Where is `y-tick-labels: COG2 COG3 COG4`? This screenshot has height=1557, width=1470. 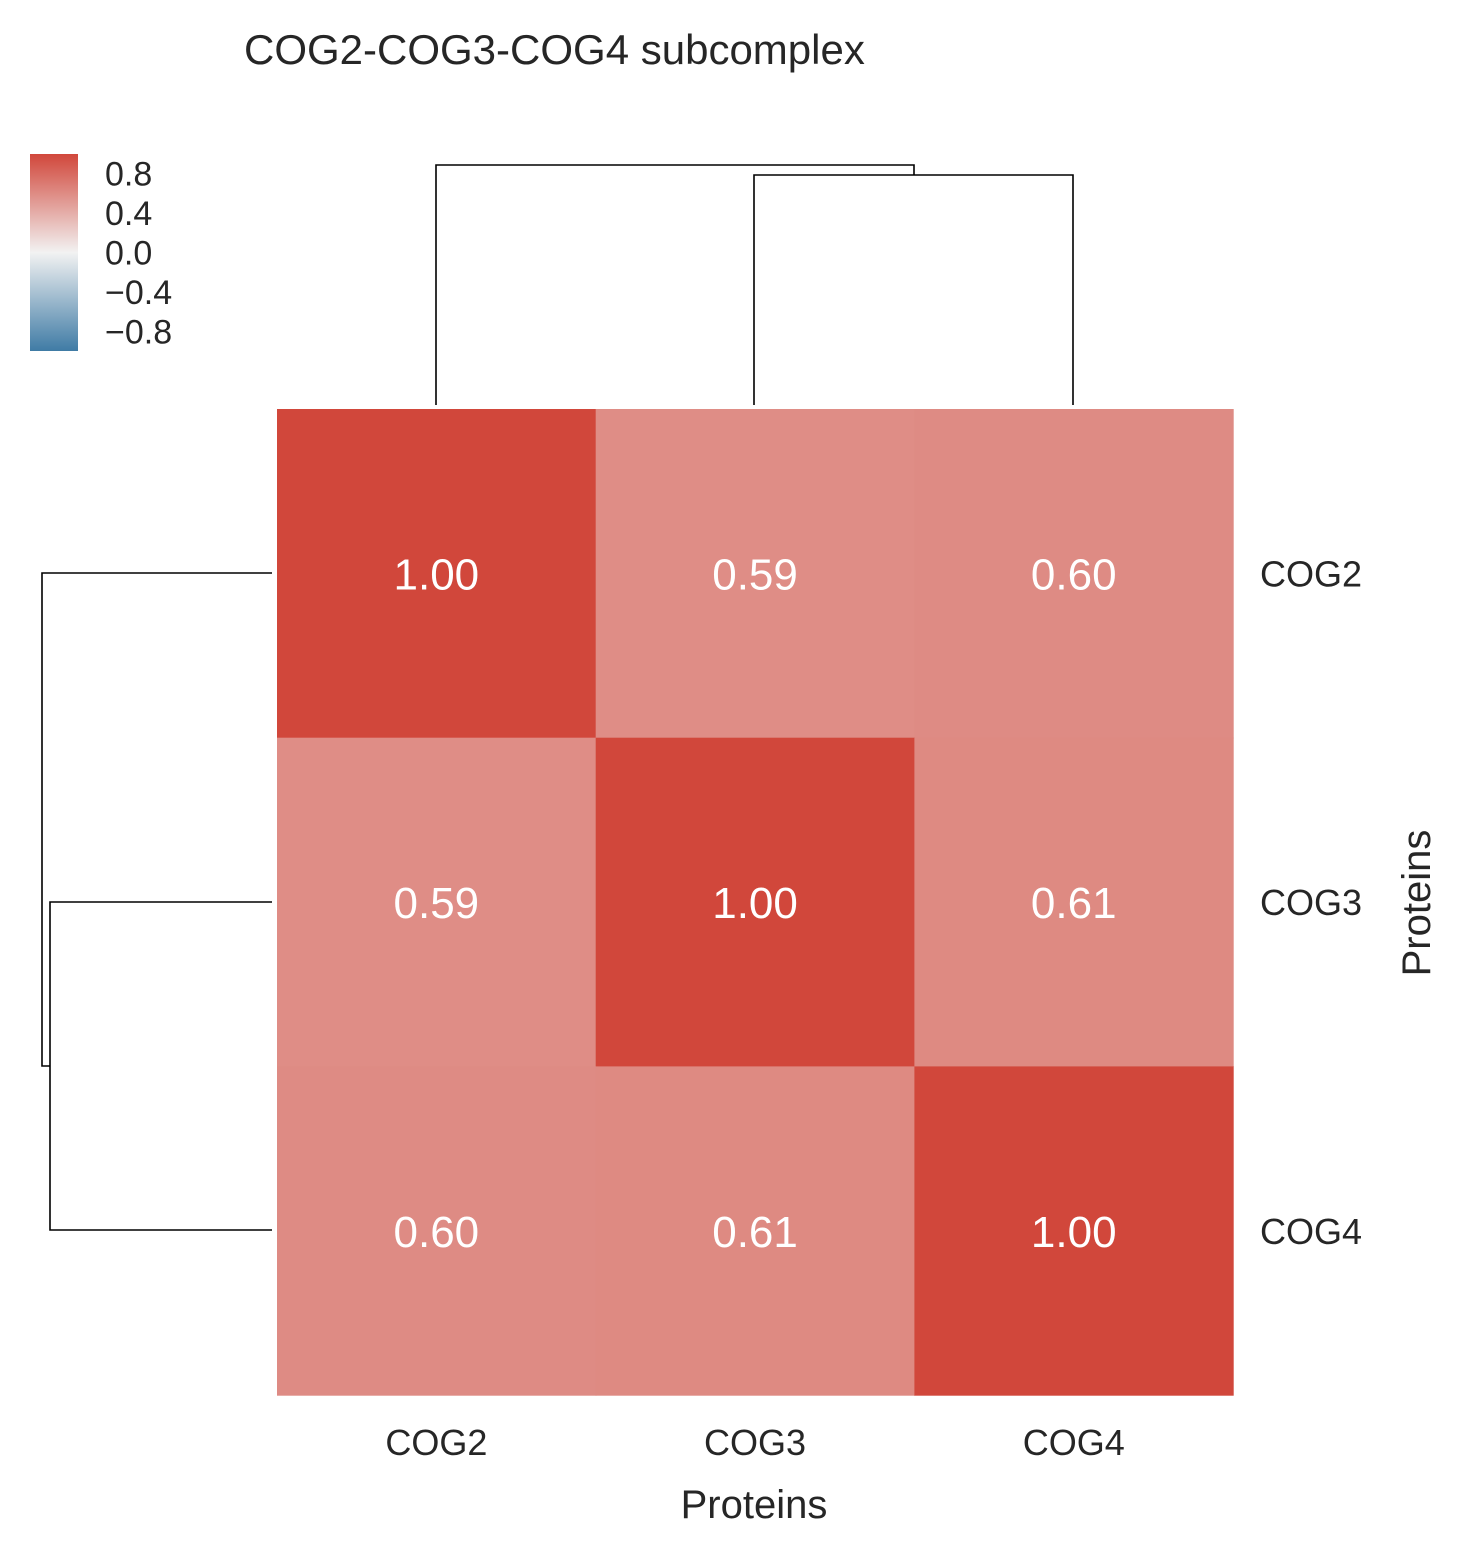 y-tick-labels: COG2 COG3 COG4 is located at coordinates (1311, 902).